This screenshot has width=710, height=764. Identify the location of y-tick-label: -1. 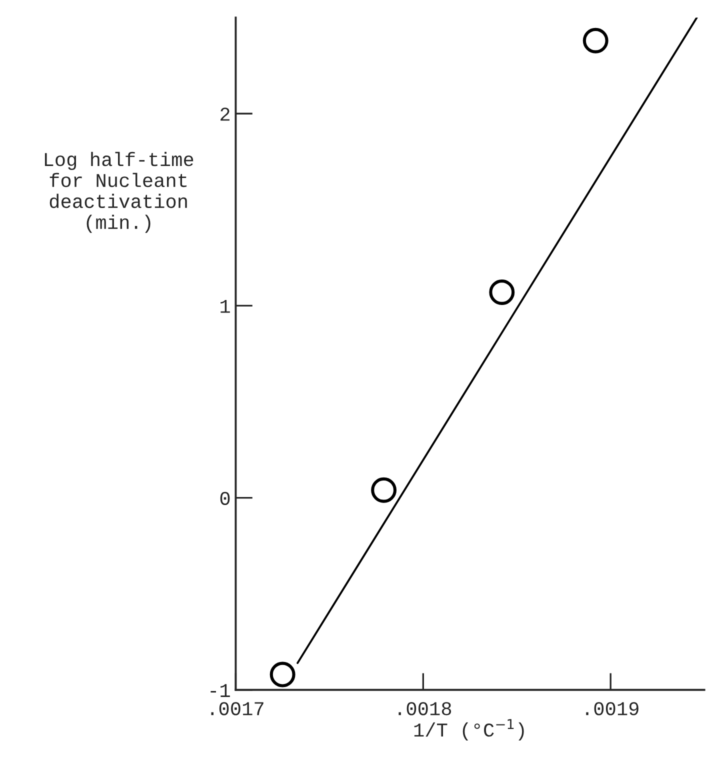
(220, 690).